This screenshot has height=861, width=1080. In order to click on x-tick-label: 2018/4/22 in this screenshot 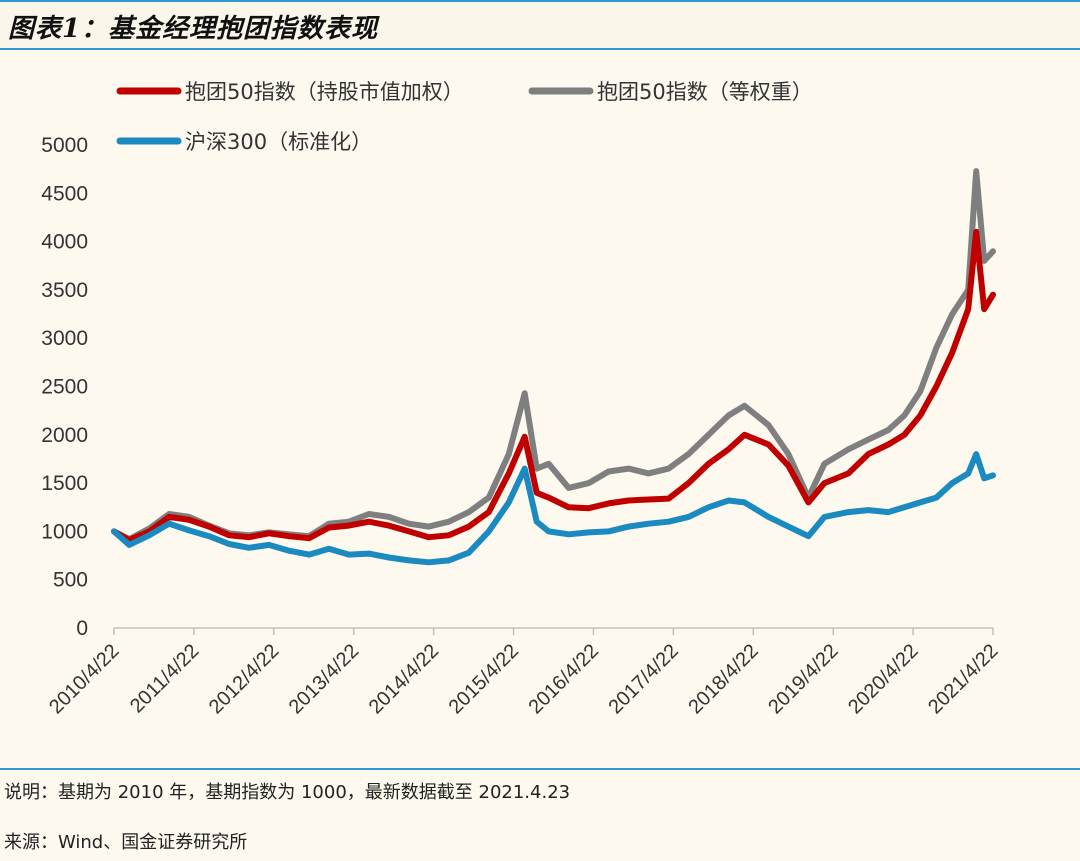, I will do `click(723, 679)`.